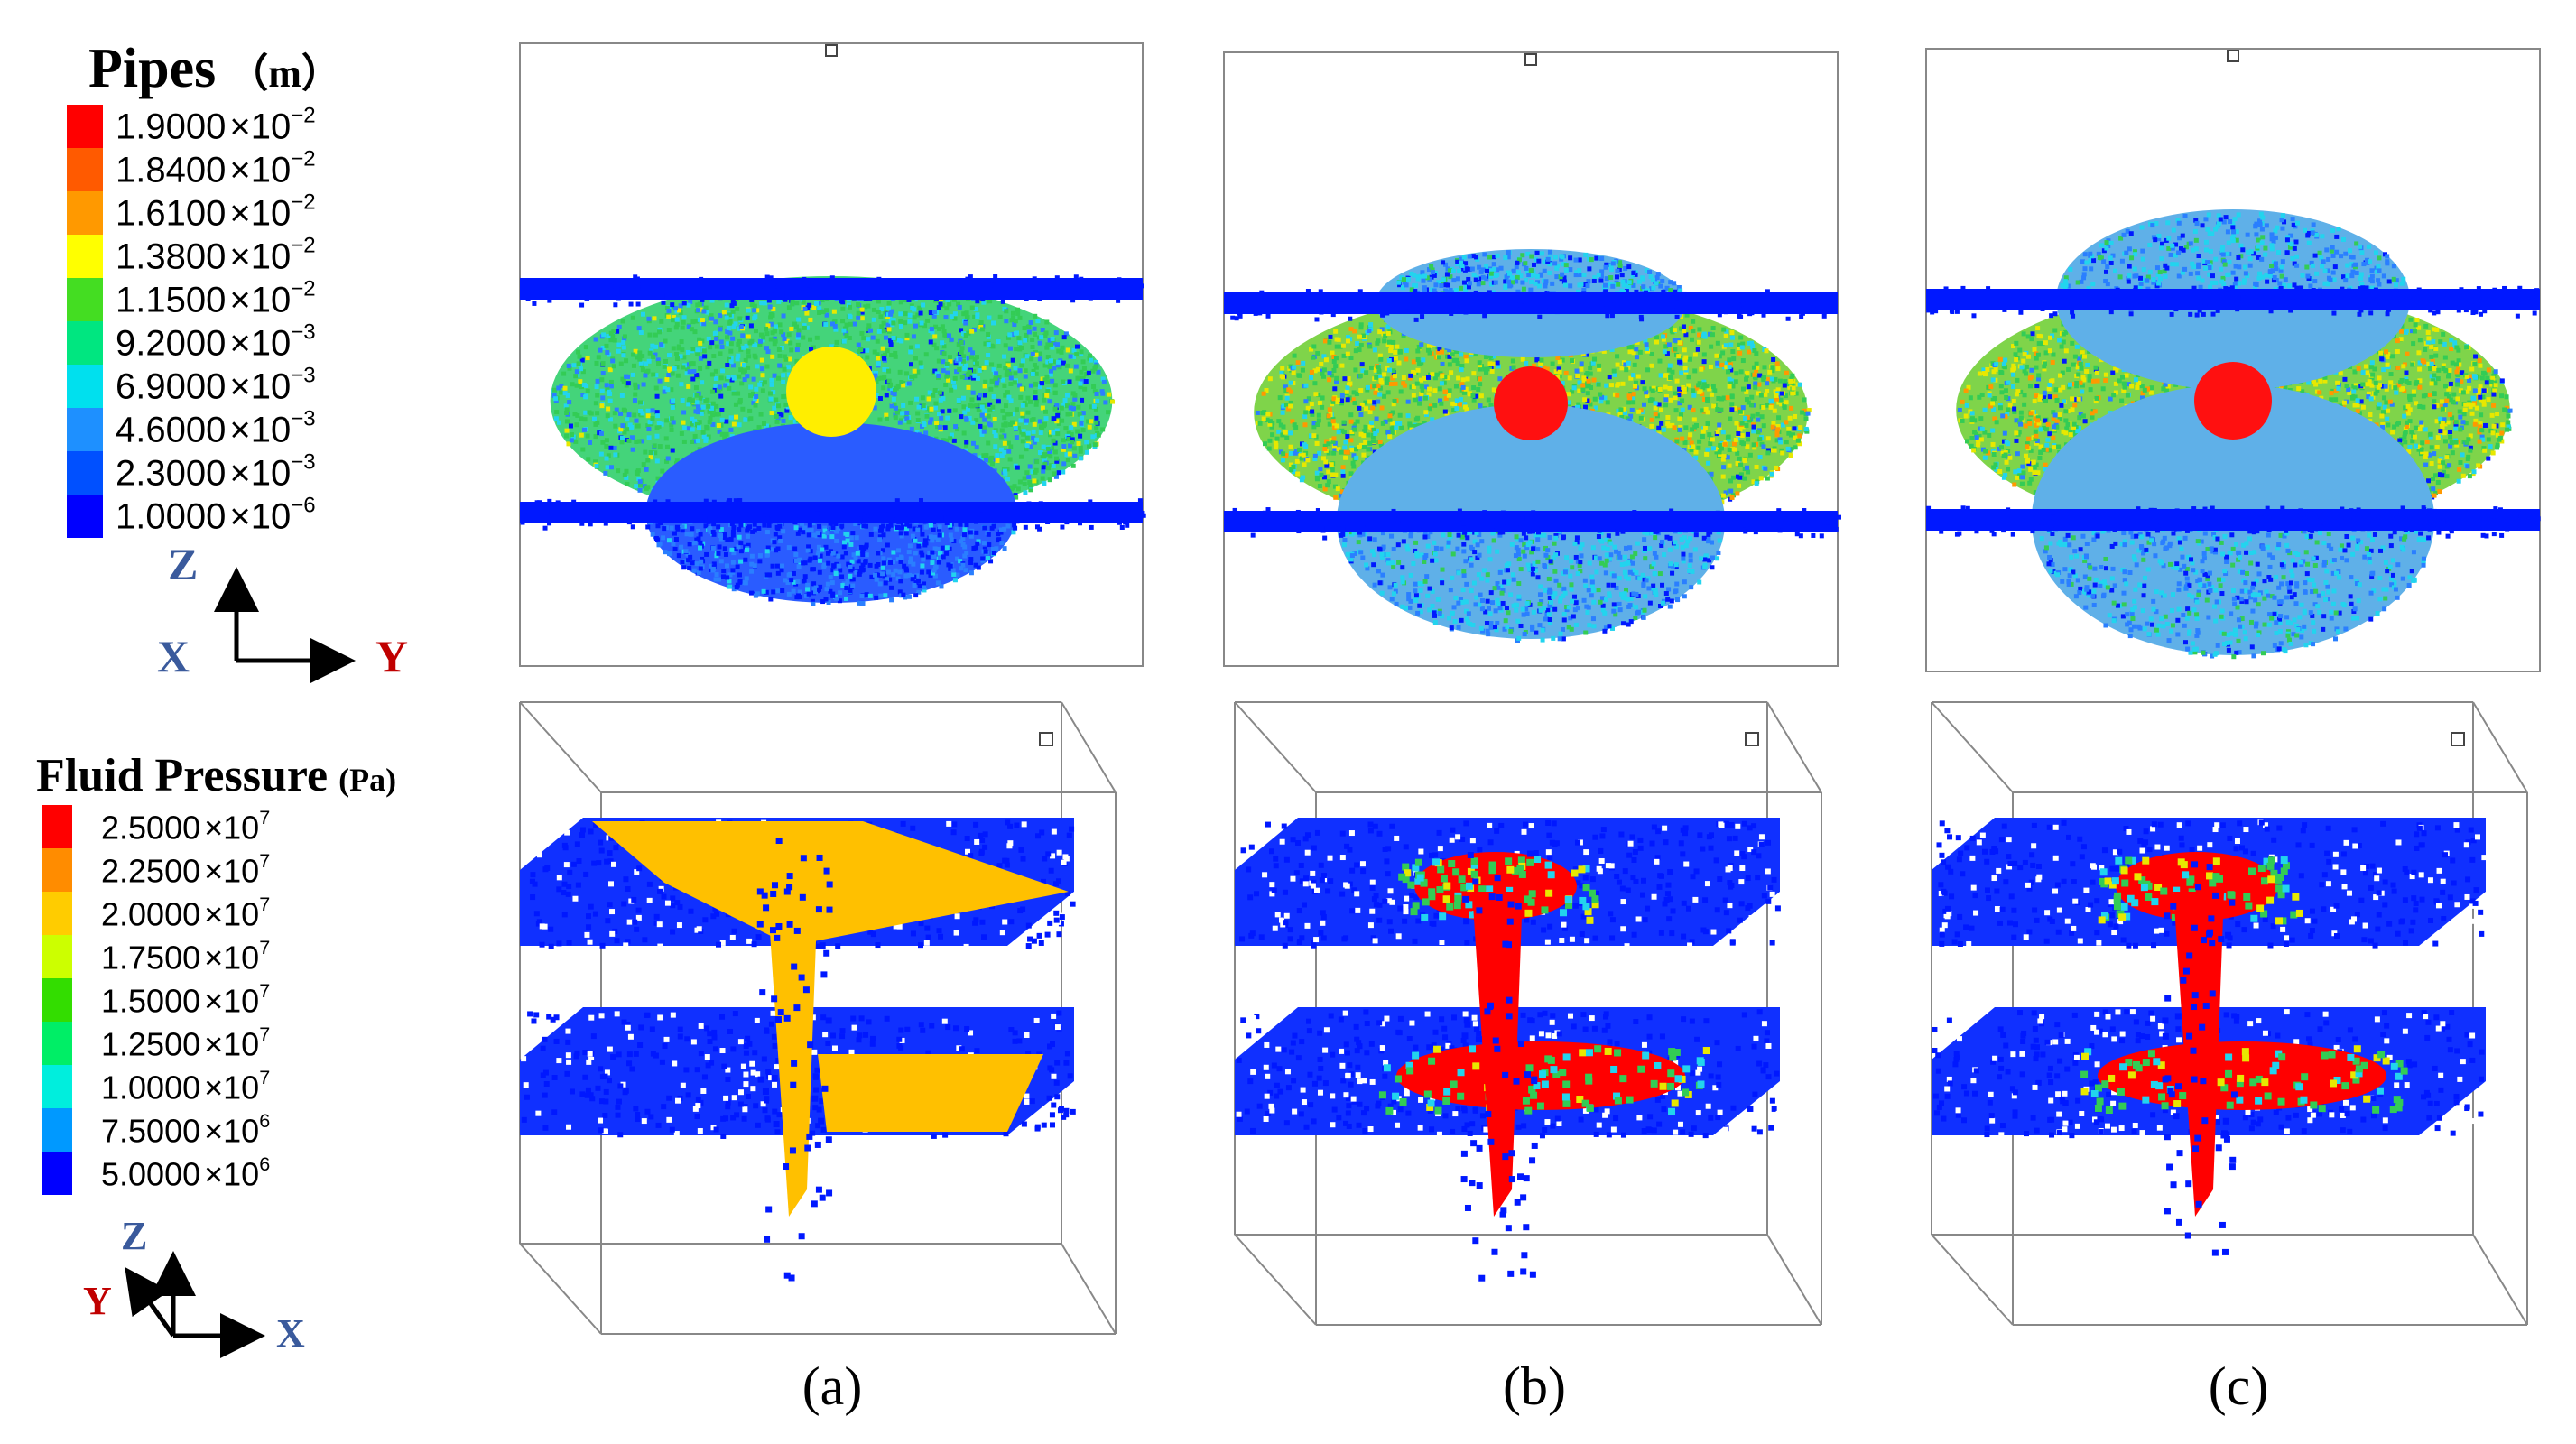 Image resolution: width=2576 pixels, height=1444 pixels. I want to click on fluid-legend-label: 1.0000 ×10⁷, so click(185, 1086).